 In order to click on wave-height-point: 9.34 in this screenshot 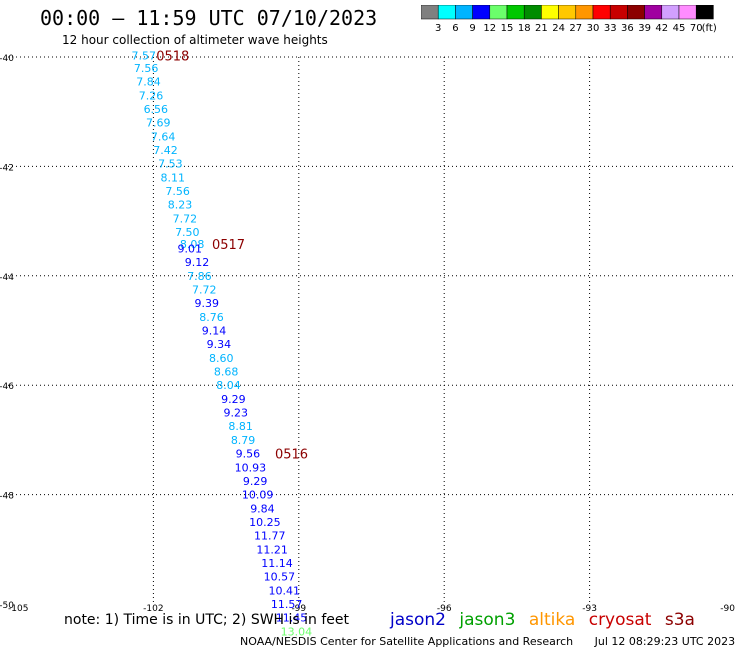, I will do `click(219, 344)`.